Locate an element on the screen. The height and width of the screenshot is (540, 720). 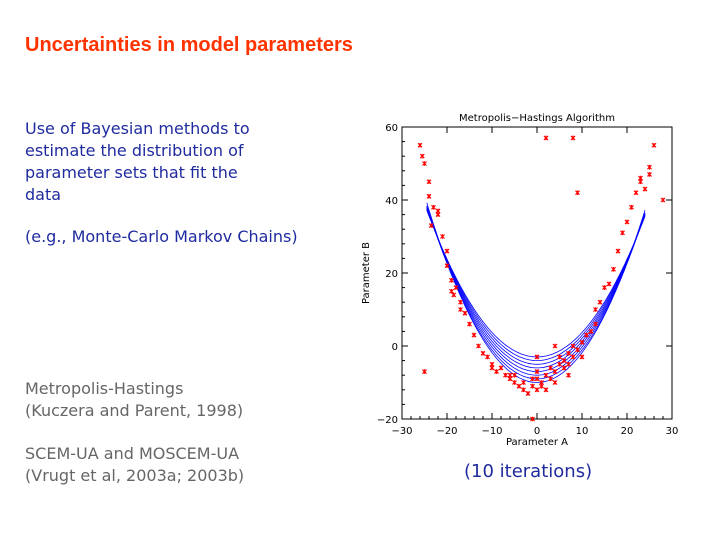
bullet-line: Use of Bayesian methods to is located at coordinates (137, 128).